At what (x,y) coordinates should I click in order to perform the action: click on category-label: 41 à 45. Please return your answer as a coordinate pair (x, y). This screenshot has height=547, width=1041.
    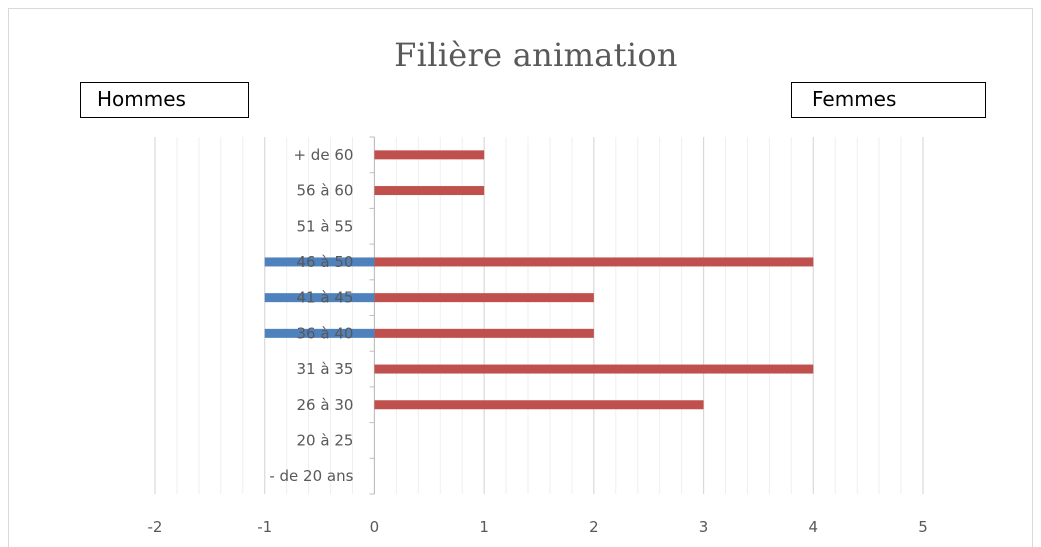
    Looking at the image, I should click on (325, 298).